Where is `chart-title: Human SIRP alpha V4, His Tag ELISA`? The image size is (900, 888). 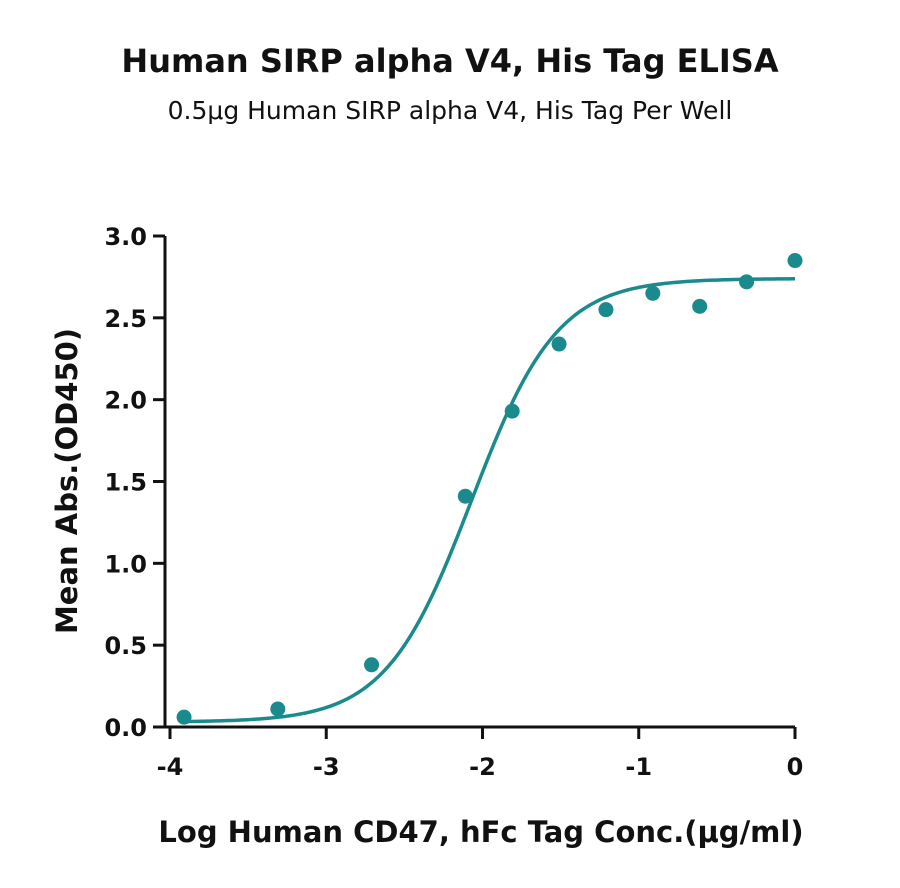
chart-title: Human SIRP alpha V4, His Tag ELISA is located at coordinates (450, 61).